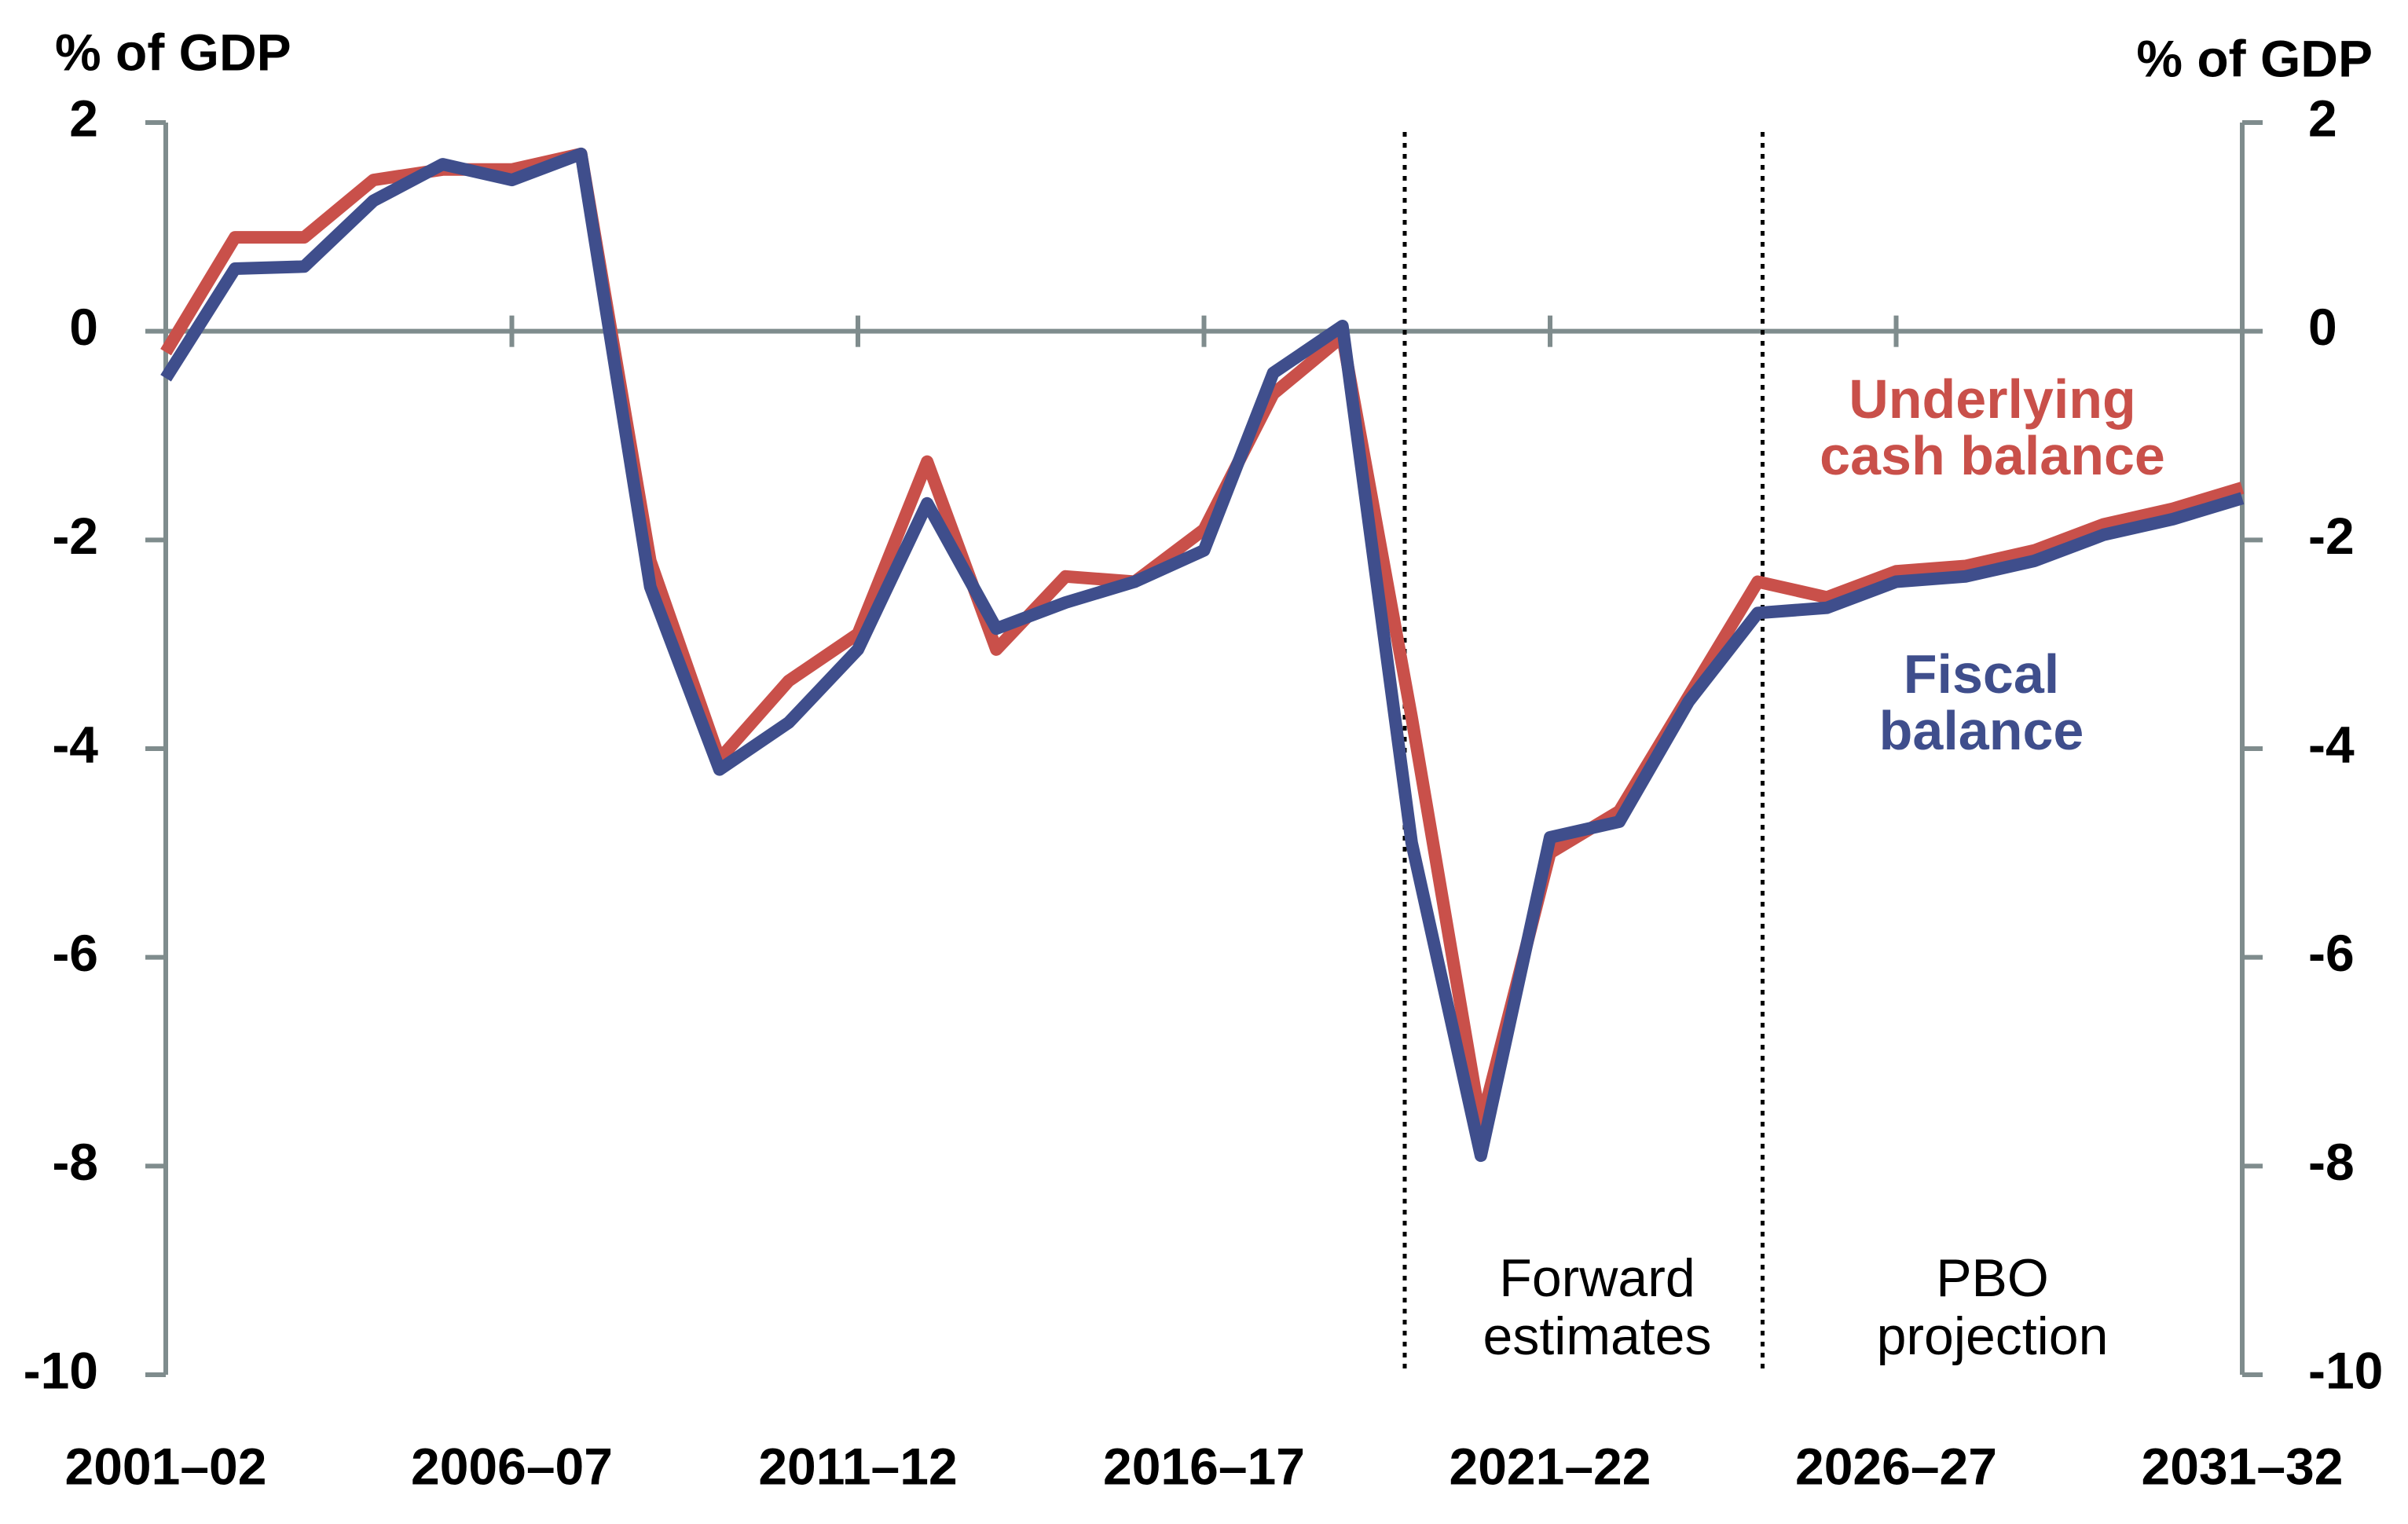 This screenshot has width=2408, height=1524. I want to click on x-tick-label: 2016–17, so click(1204, 1466).